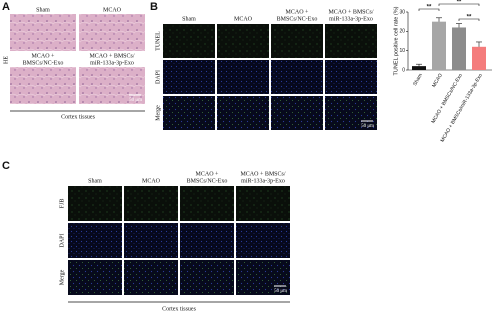 The width and height of the screenshot is (500, 314). Describe the element at coordinates (6, 7) in the screenshot. I see `panel-label: A` at that location.